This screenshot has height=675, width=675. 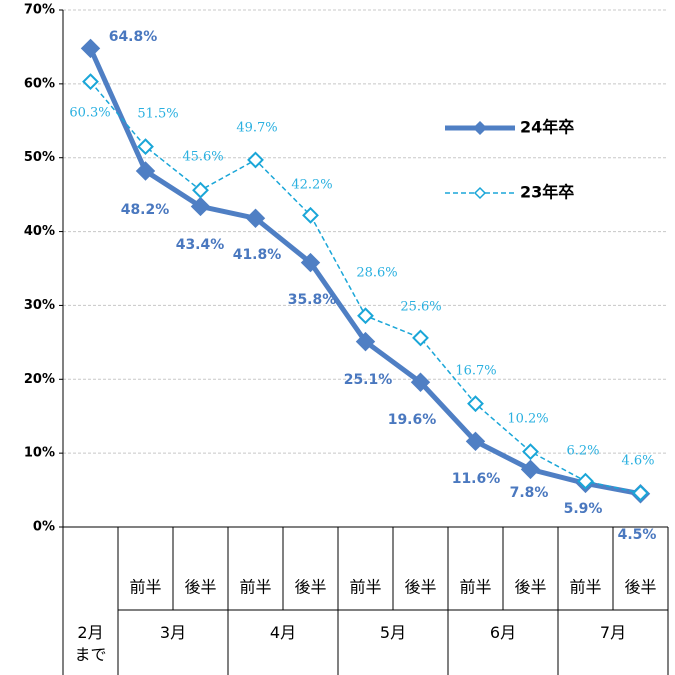 What do you see at coordinates (39, 10) in the screenshot?
I see `y-tick-label: 70%` at bounding box center [39, 10].